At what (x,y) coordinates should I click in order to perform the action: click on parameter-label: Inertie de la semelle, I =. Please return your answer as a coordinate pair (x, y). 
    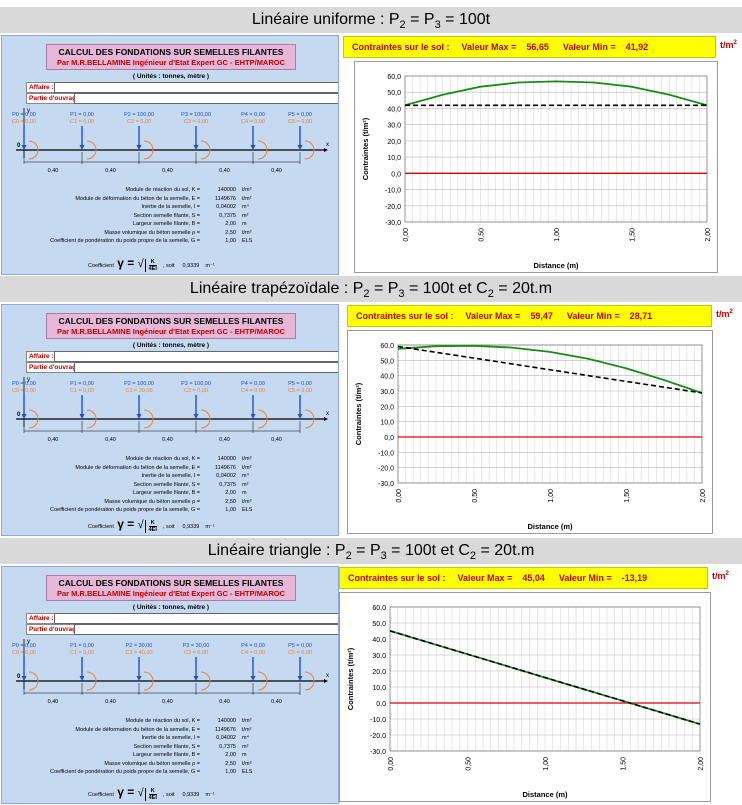
    Looking at the image, I should click on (170, 738).